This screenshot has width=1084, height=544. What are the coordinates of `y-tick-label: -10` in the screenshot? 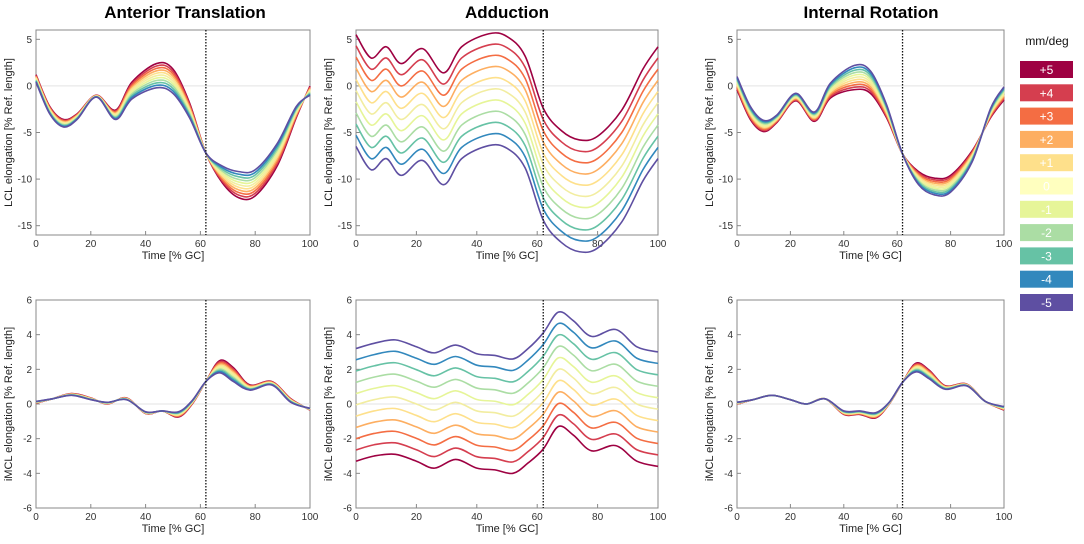 It's located at (726, 180).